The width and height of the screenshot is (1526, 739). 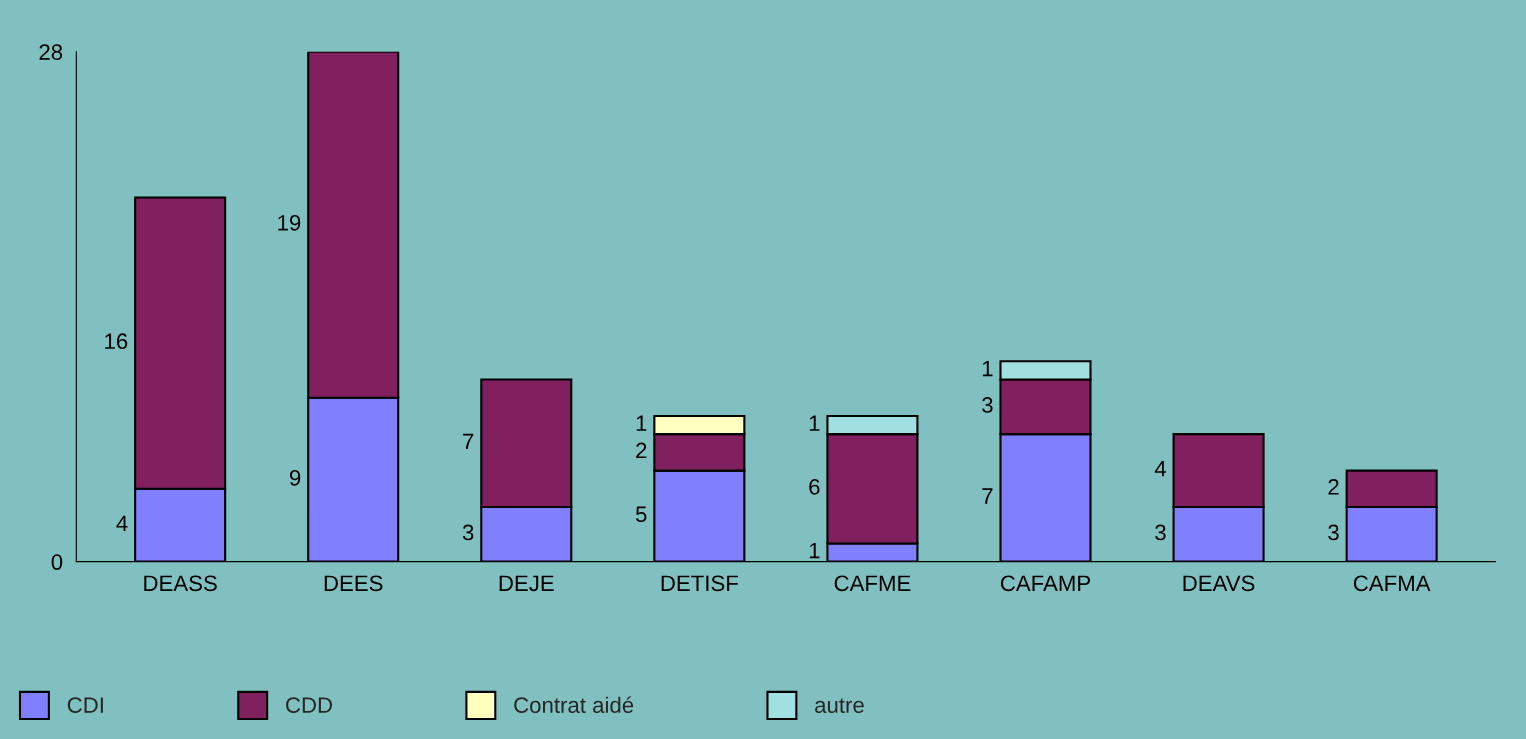 What do you see at coordinates (574, 704) in the screenshot?
I see `legend-label: Contrat aidé` at bounding box center [574, 704].